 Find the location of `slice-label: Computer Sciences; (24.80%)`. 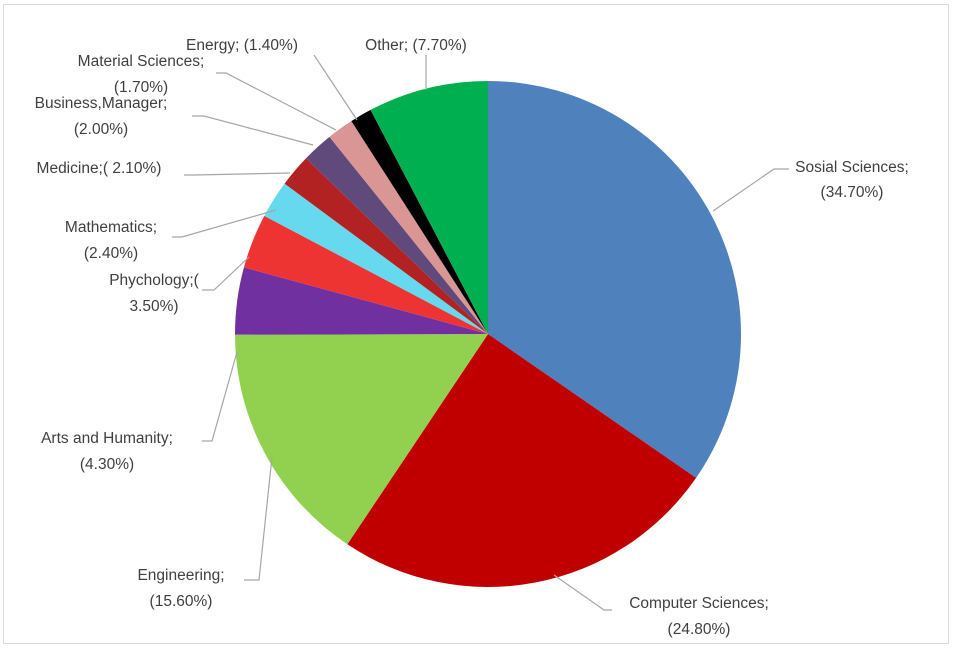

slice-label: Computer Sciences; (24.80%) is located at coordinates (699, 616).